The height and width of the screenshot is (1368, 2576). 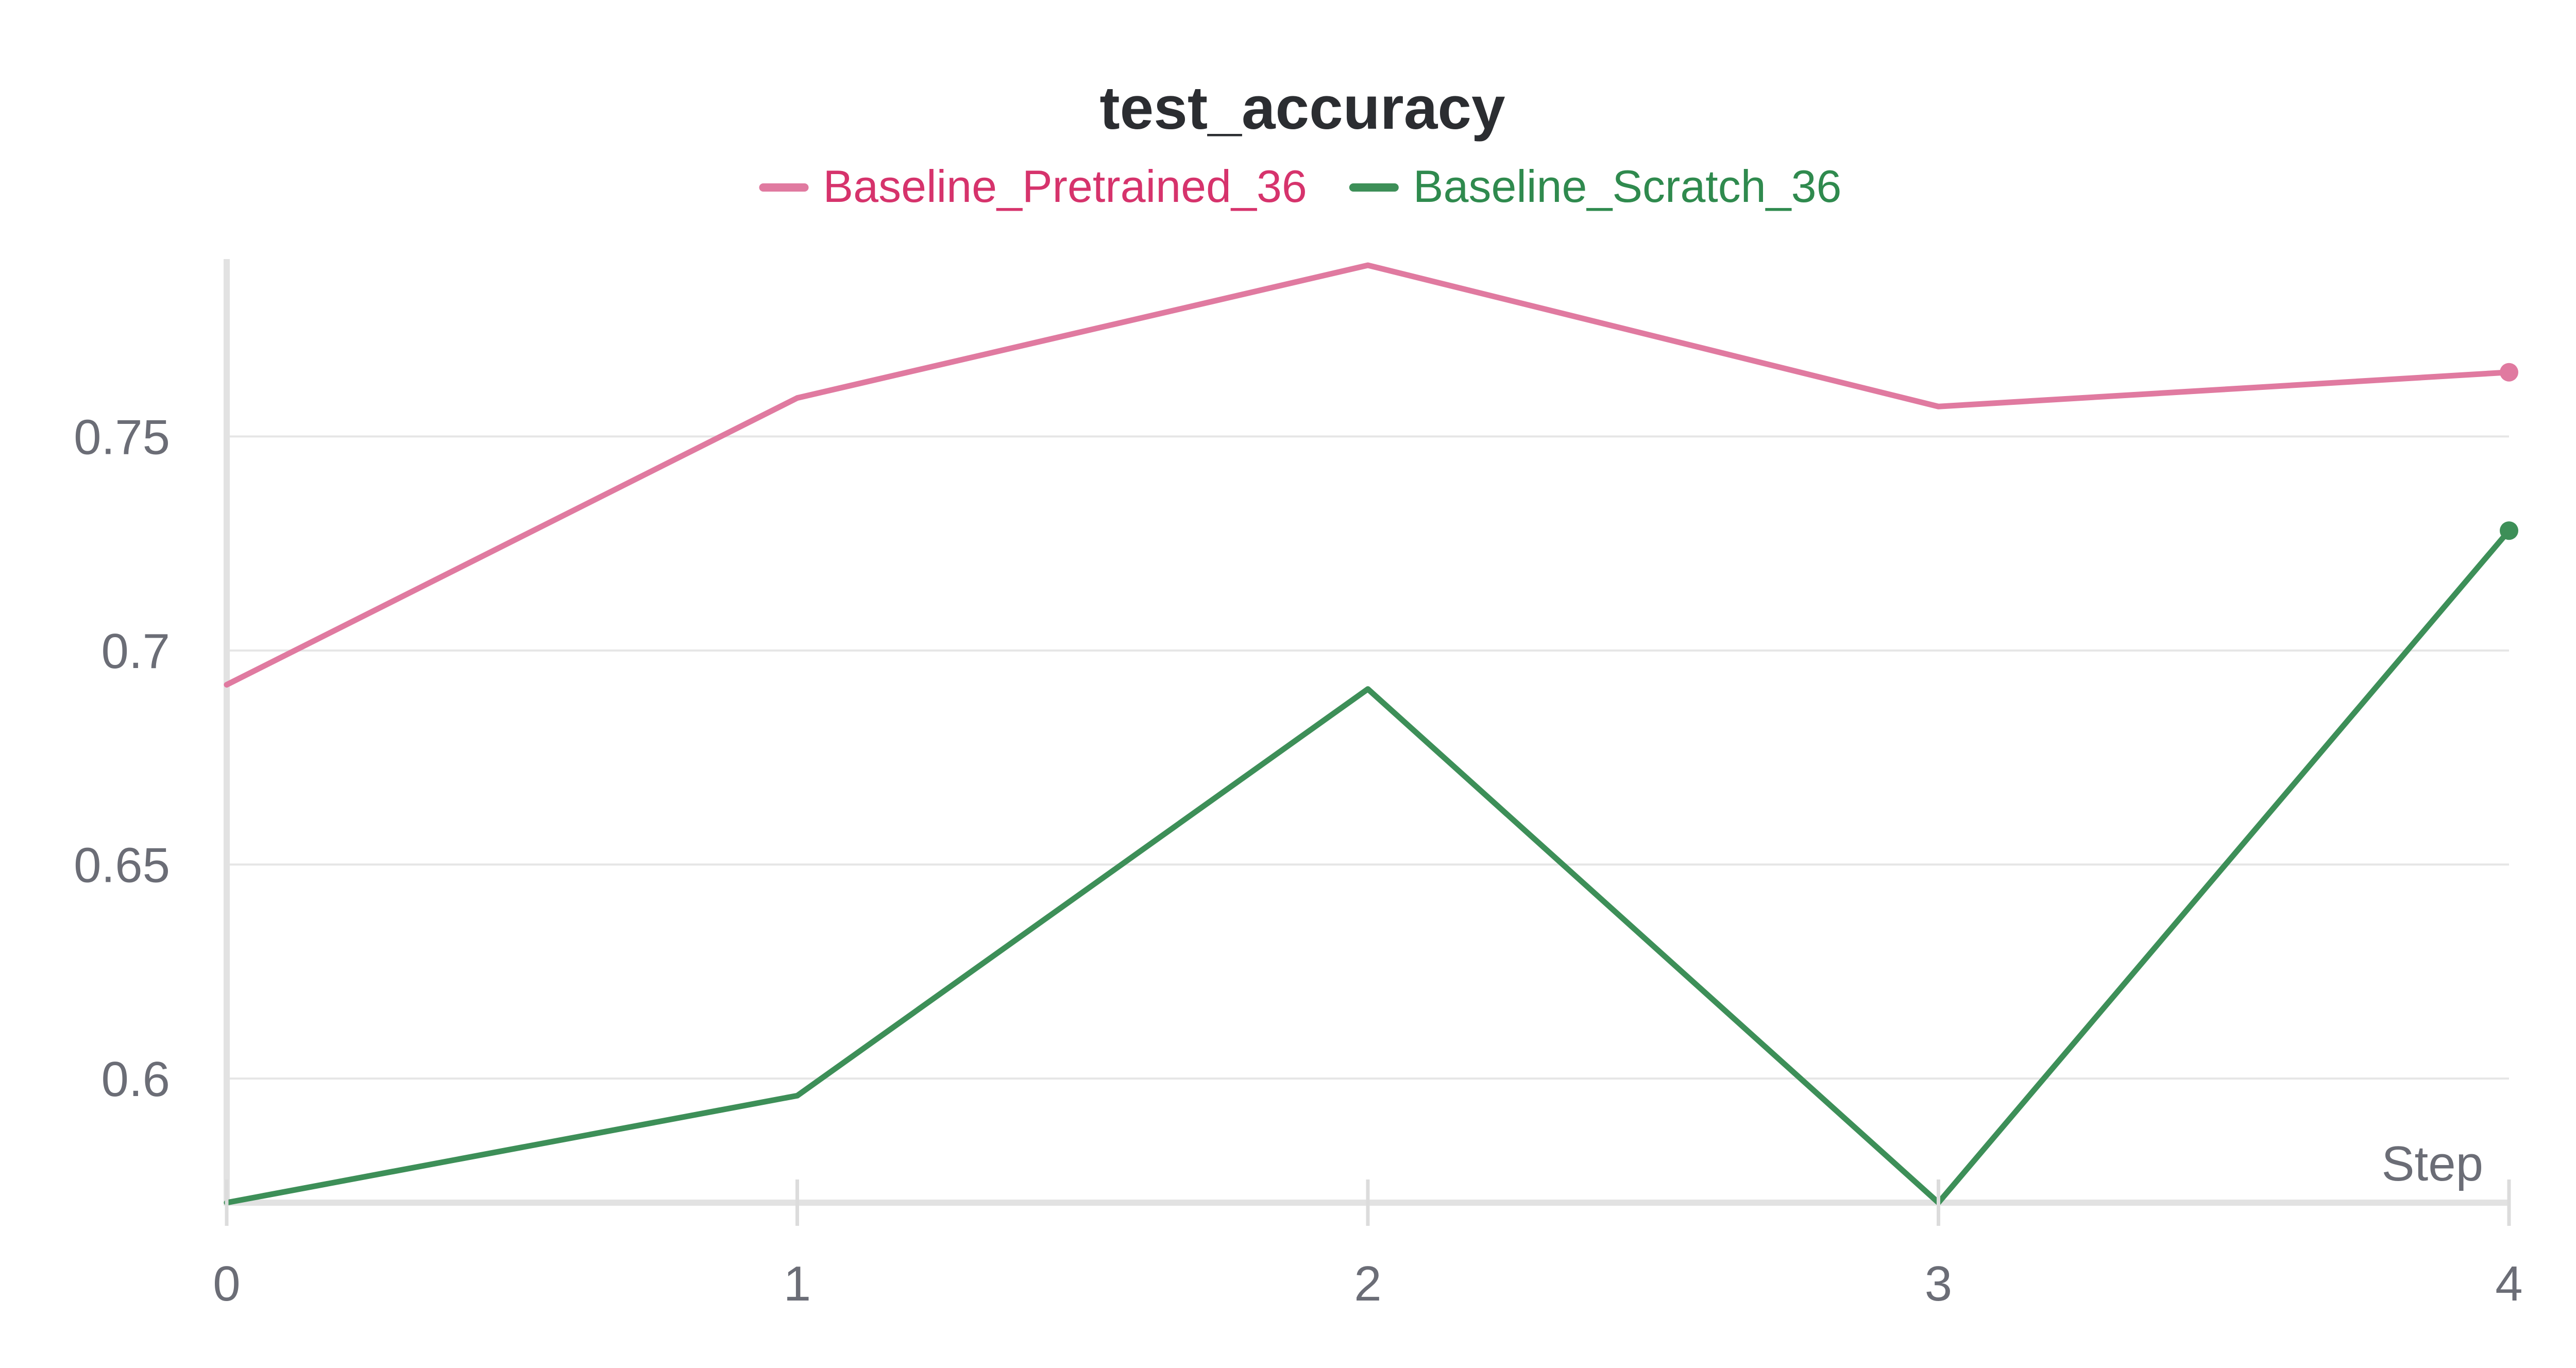 I want to click on y-tick-label: 0.7, so click(x=135, y=651).